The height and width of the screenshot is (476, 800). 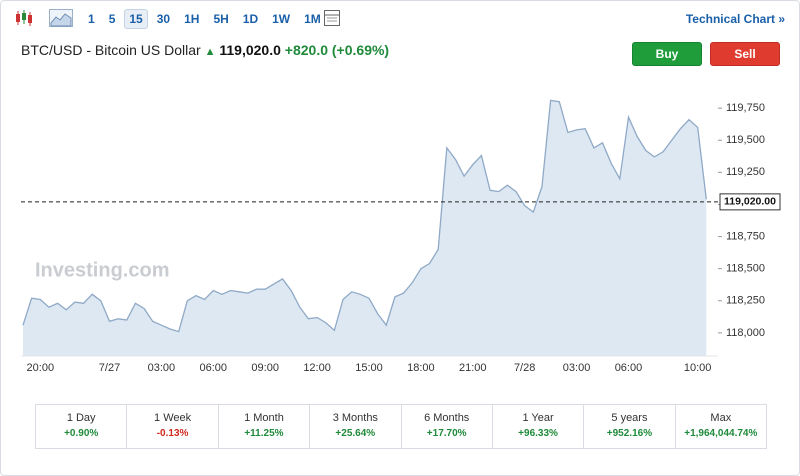 I want to click on y-tick-label: 119,500, so click(x=745, y=140).